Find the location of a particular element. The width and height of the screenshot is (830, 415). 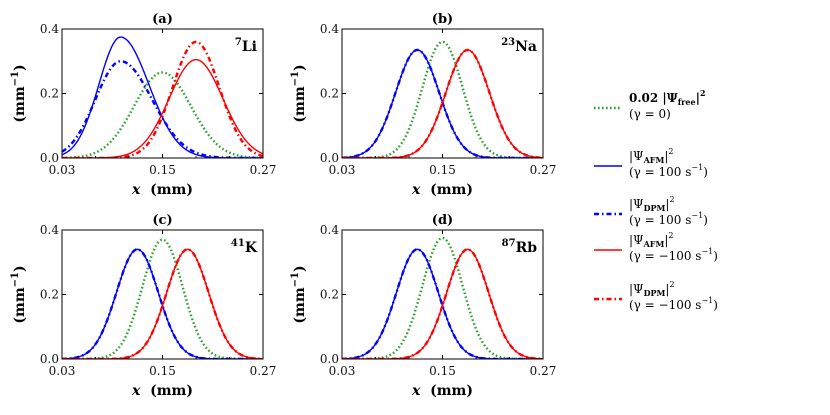

panel-title: (a) is located at coordinates (162, 19).